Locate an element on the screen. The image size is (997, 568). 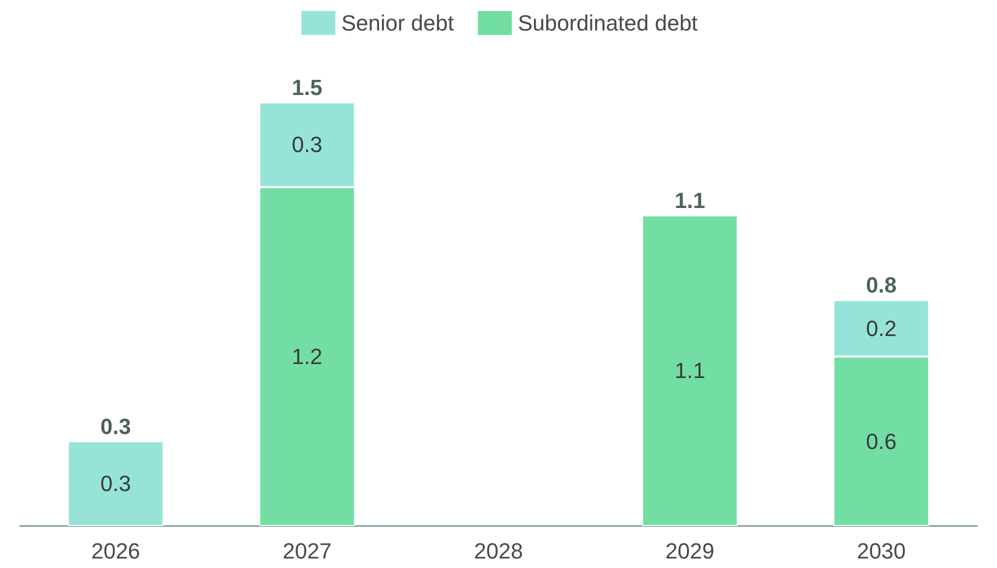
x-tick-label: 2027 is located at coordinates (307, 551).